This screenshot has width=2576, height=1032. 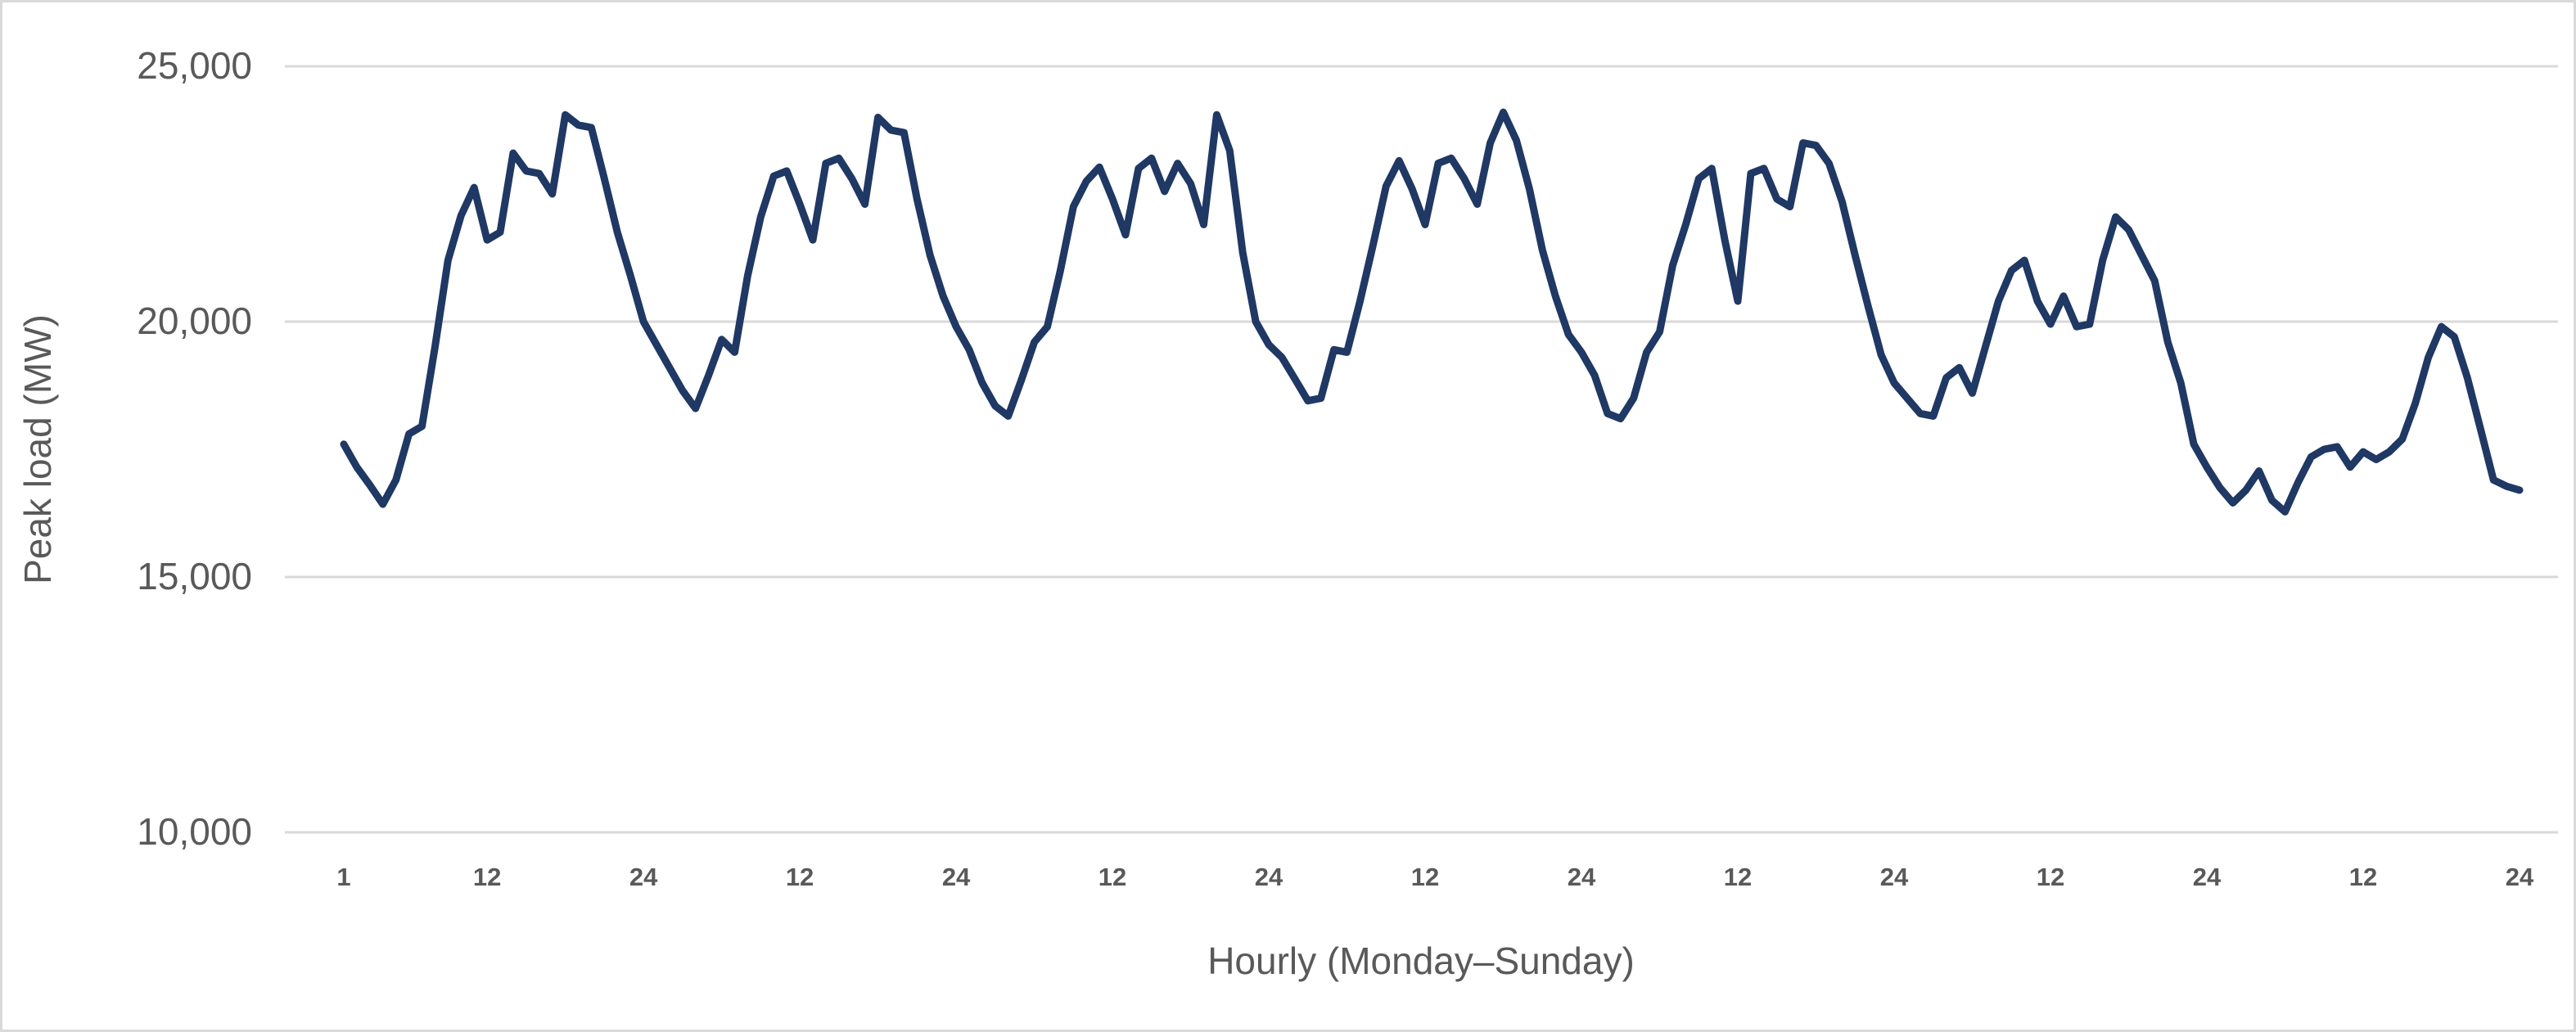 I want to click on y-axis-title: Peak load (MW), so click(x=37, y=449).